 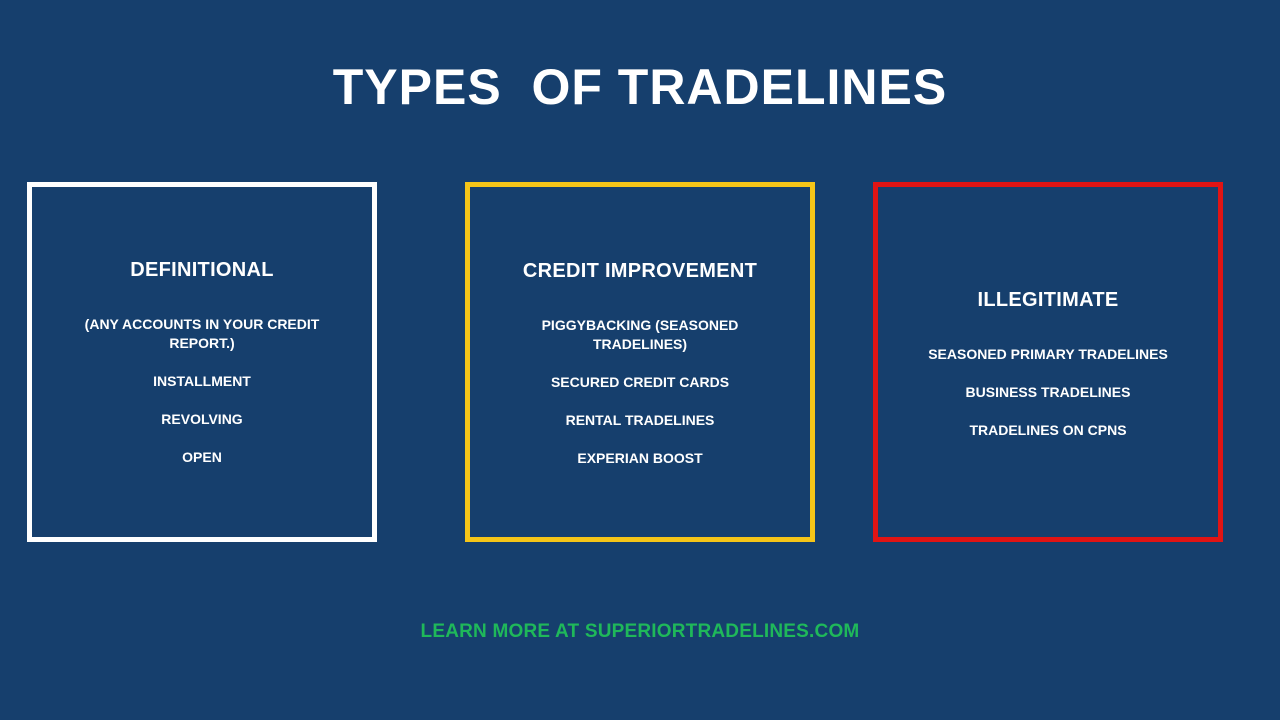 What do you see at coordinates (202, 419) in the screenshot?
I see `list-item: REVOLVING` at bounding box center [202, 419].